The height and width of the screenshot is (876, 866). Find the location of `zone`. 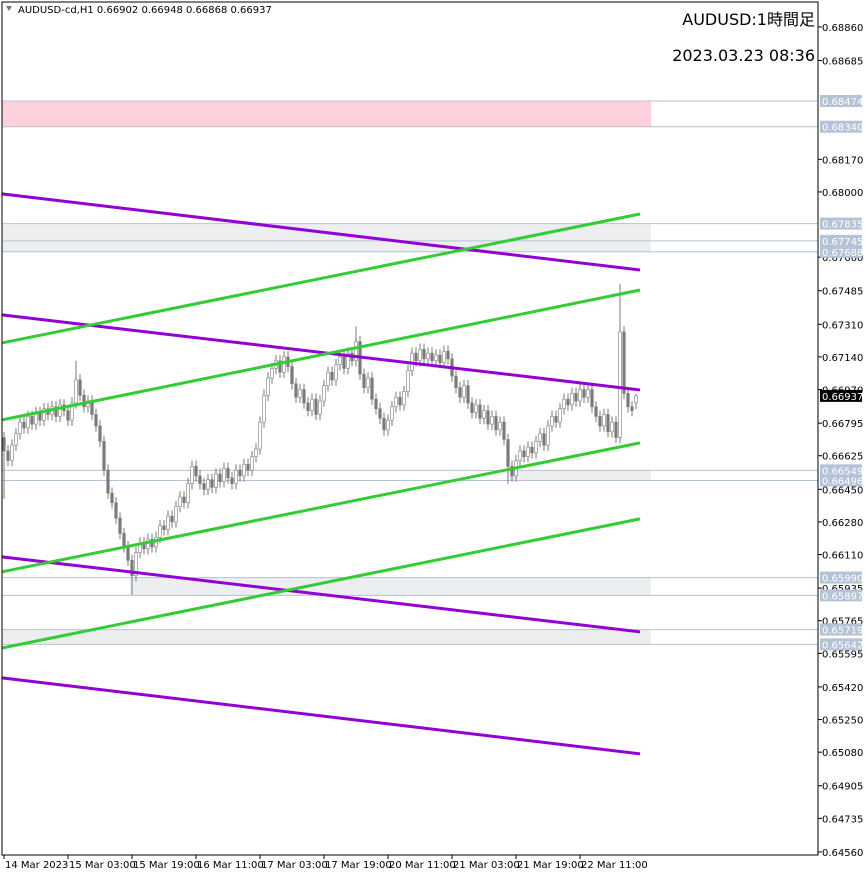

zone is located at coordinates (326, 637).